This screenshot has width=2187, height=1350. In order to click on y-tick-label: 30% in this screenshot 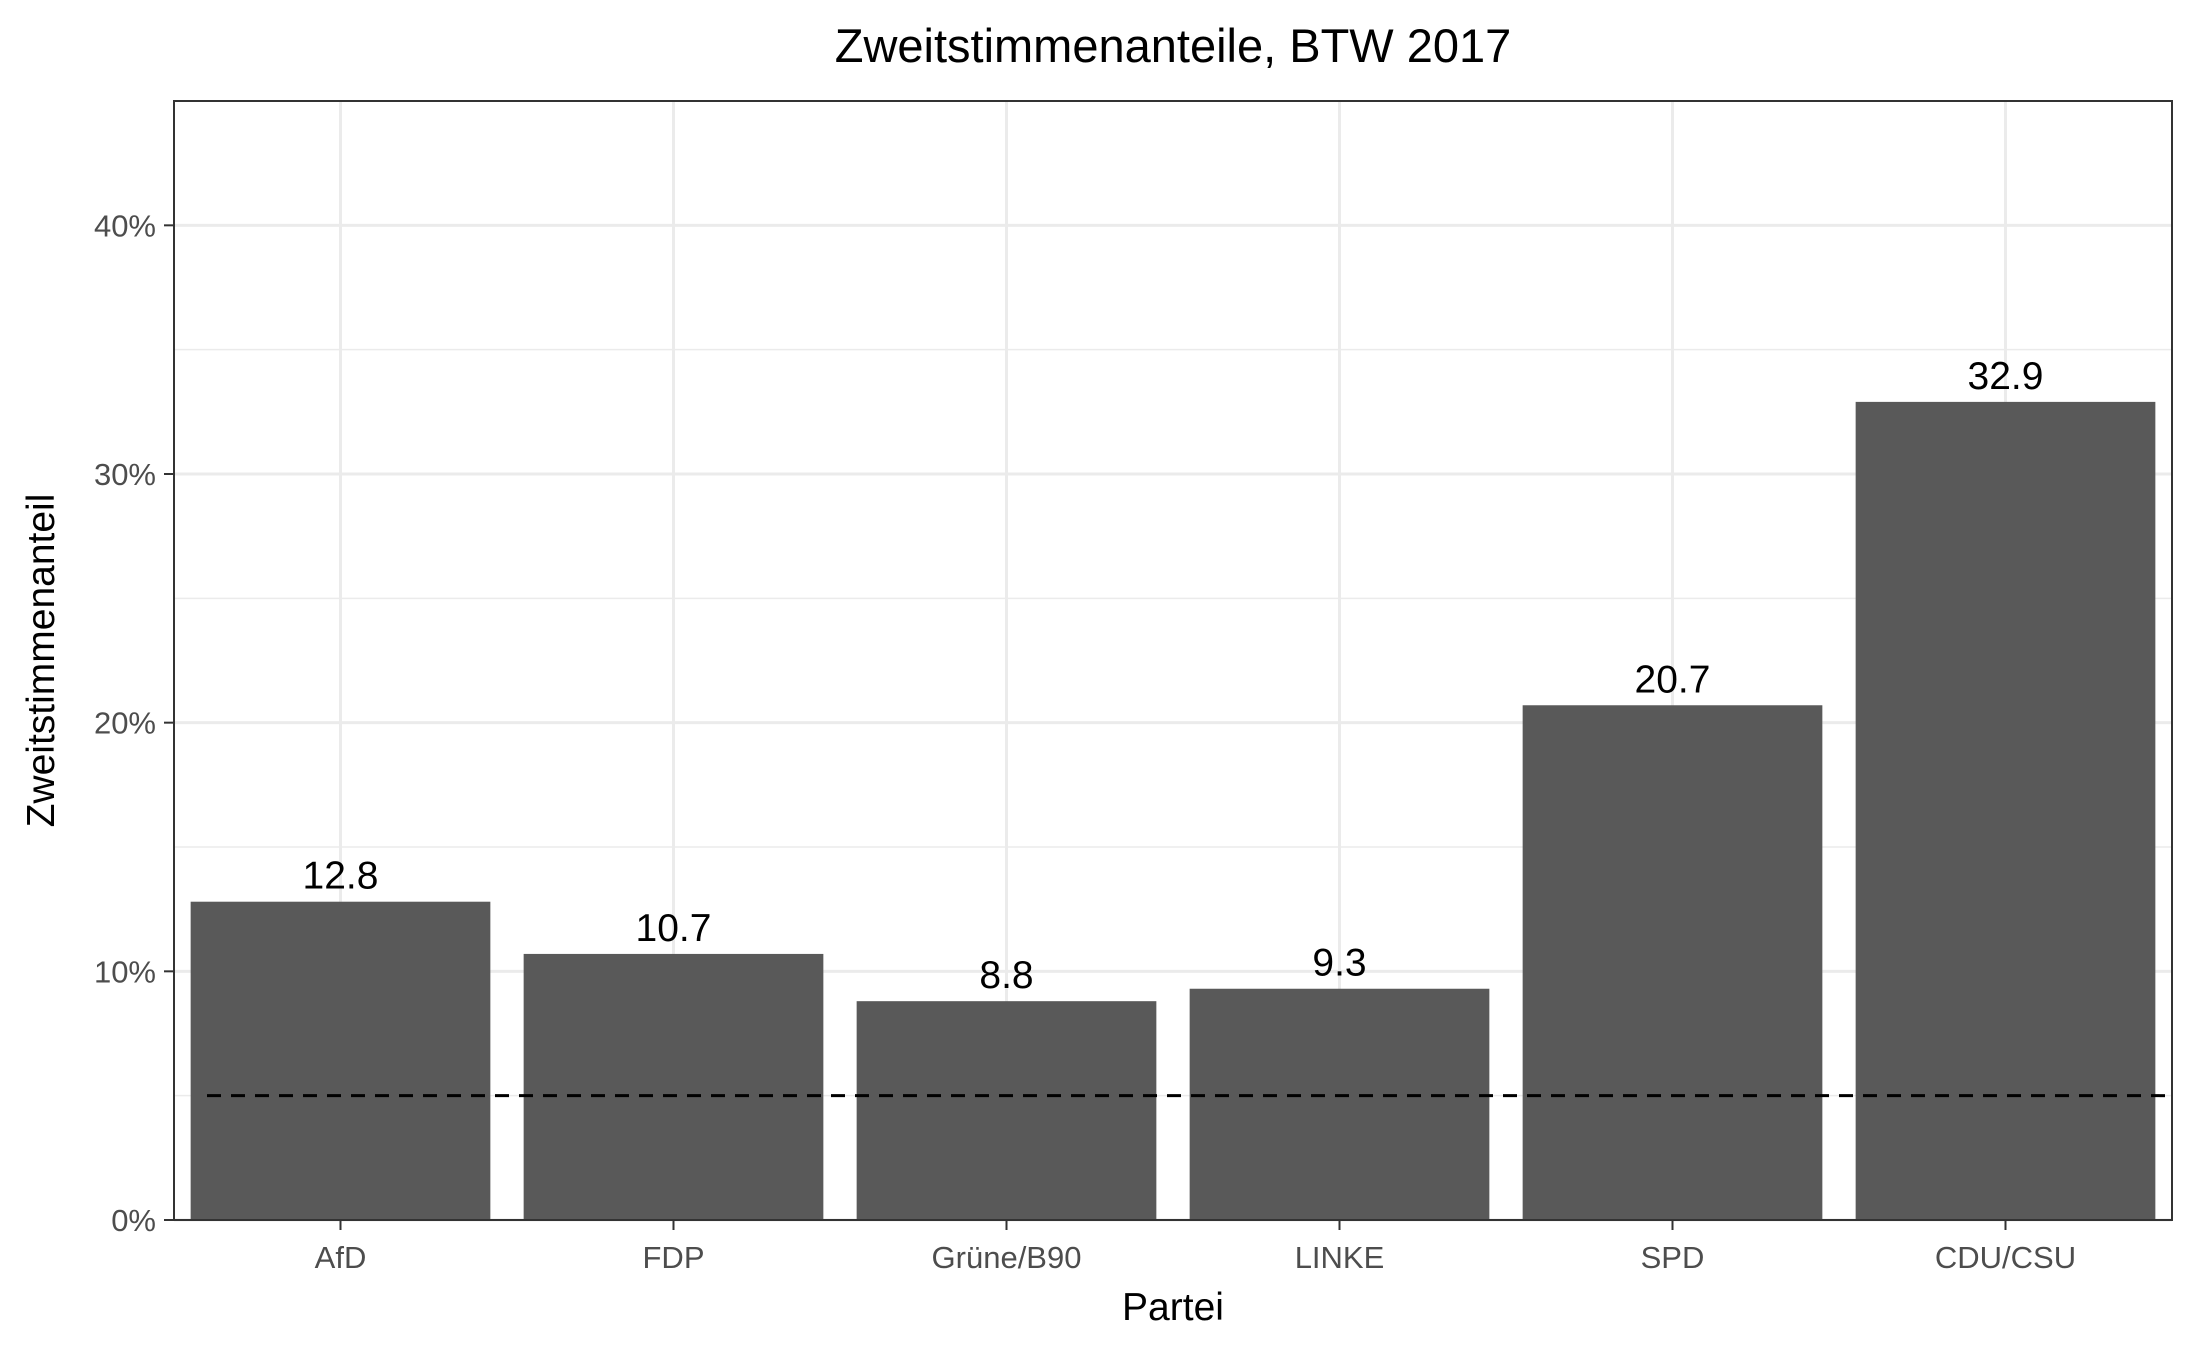, I will do `click(125, 474)`.